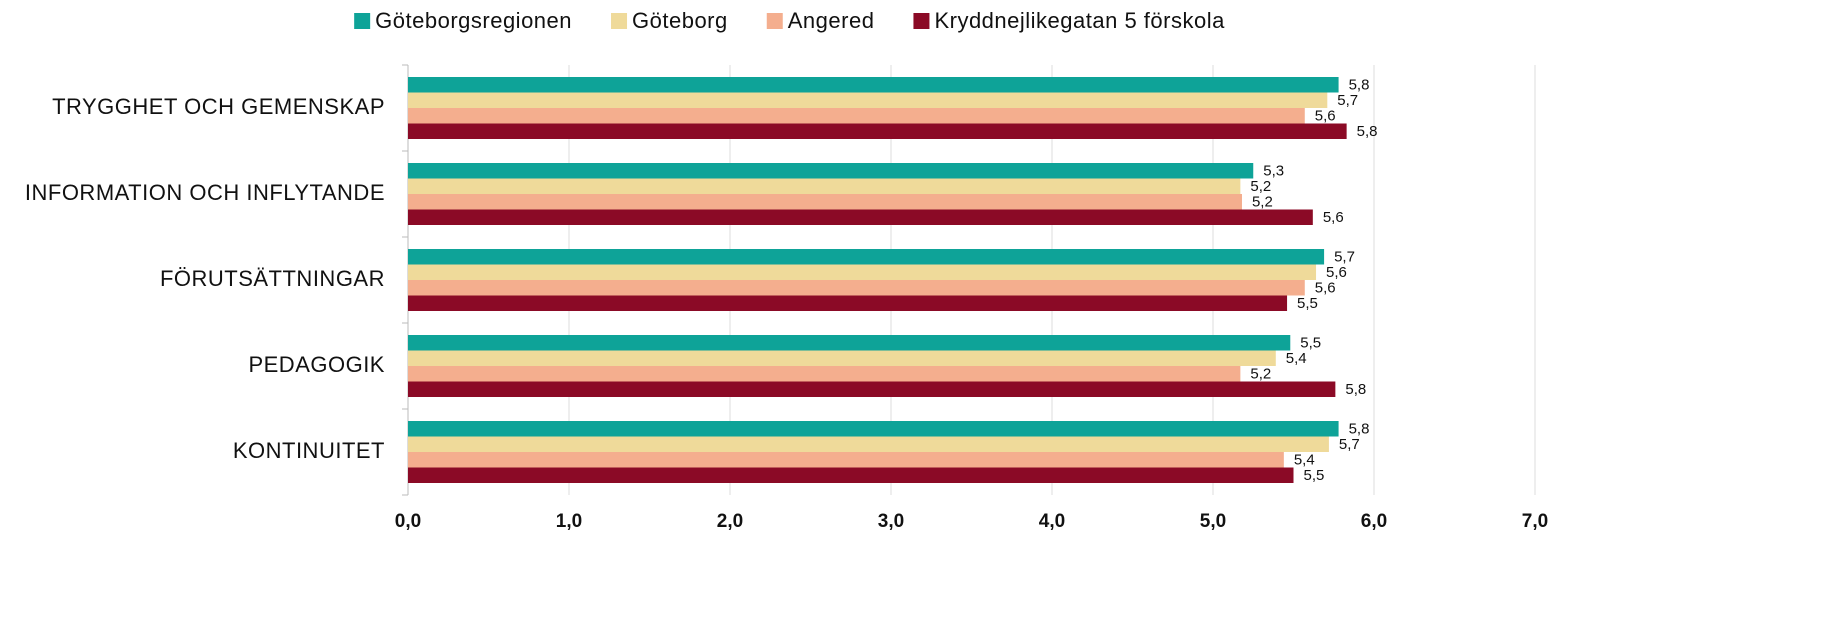  I want to click on legend-item: Göteborgsregionen, so click(463, 20).